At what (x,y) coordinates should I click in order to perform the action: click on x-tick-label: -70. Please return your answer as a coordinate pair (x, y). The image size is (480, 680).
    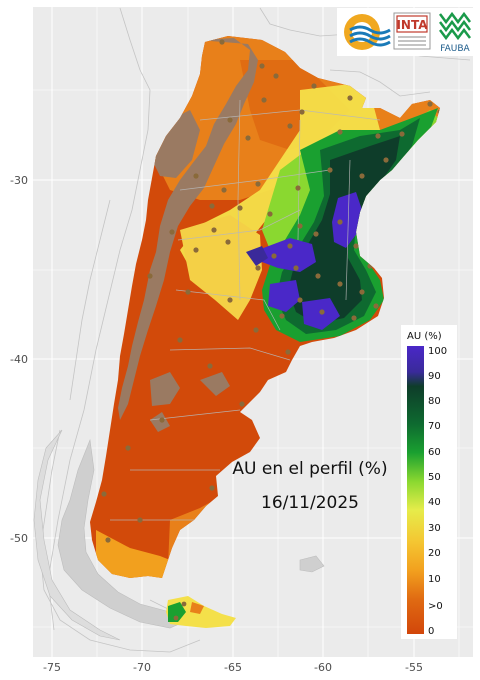
    Looking at the image, I should click on (142, 667).